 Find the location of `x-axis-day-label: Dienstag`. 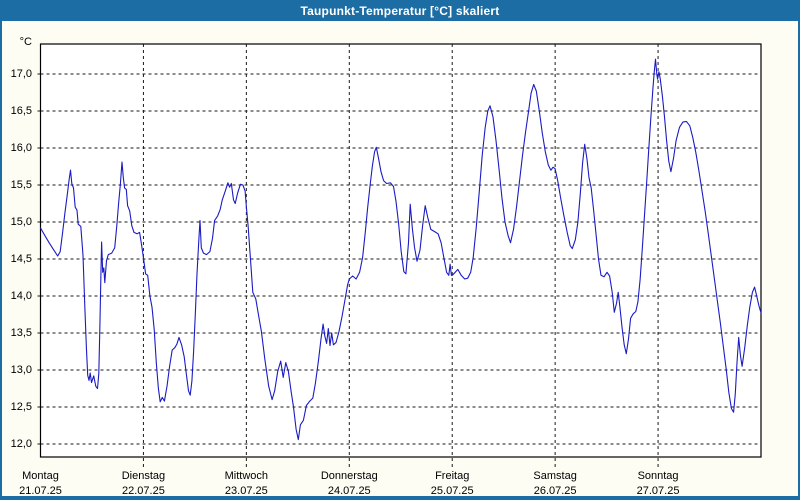

x-axis-day-label: Dienstag is located at coordinates (143, 476).